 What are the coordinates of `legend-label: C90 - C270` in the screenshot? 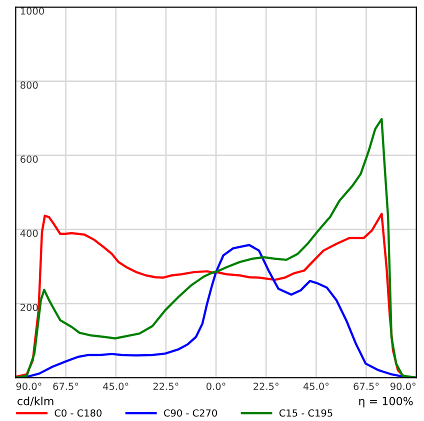 It's located at (190, 413).